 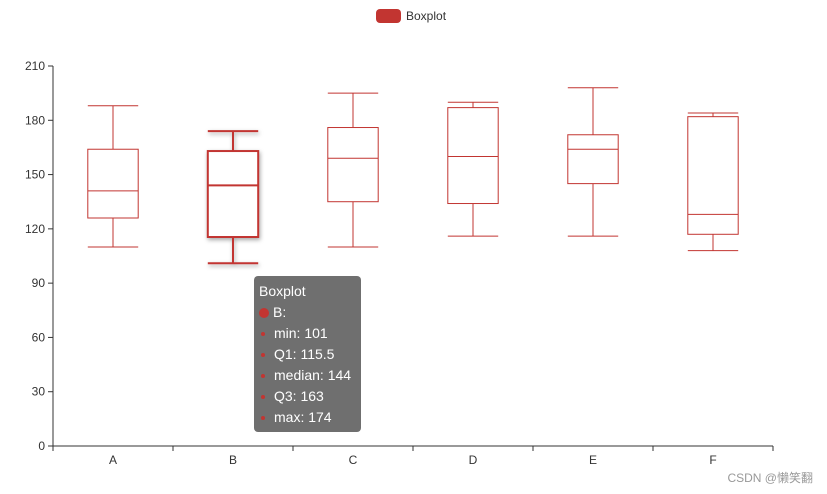 What do you see at coordinates (113, 460) in the screenshot?
I see `x-tick-label: A` at bounding box center [113, 460].